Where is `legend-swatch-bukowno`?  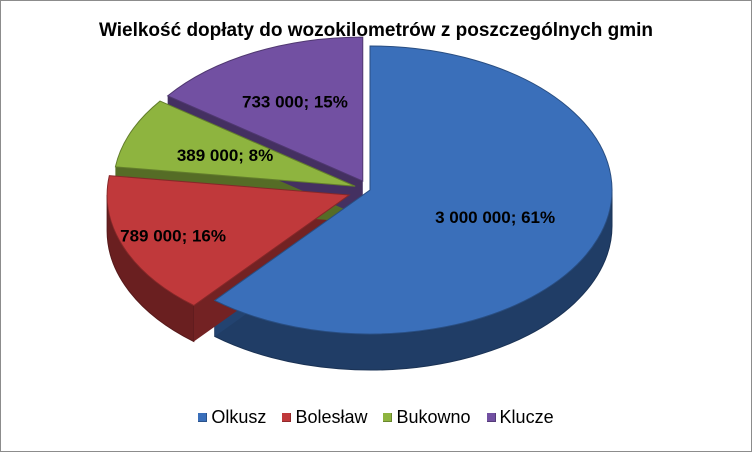 legend-swatch-bukowno is located at coordinates (388, 417).